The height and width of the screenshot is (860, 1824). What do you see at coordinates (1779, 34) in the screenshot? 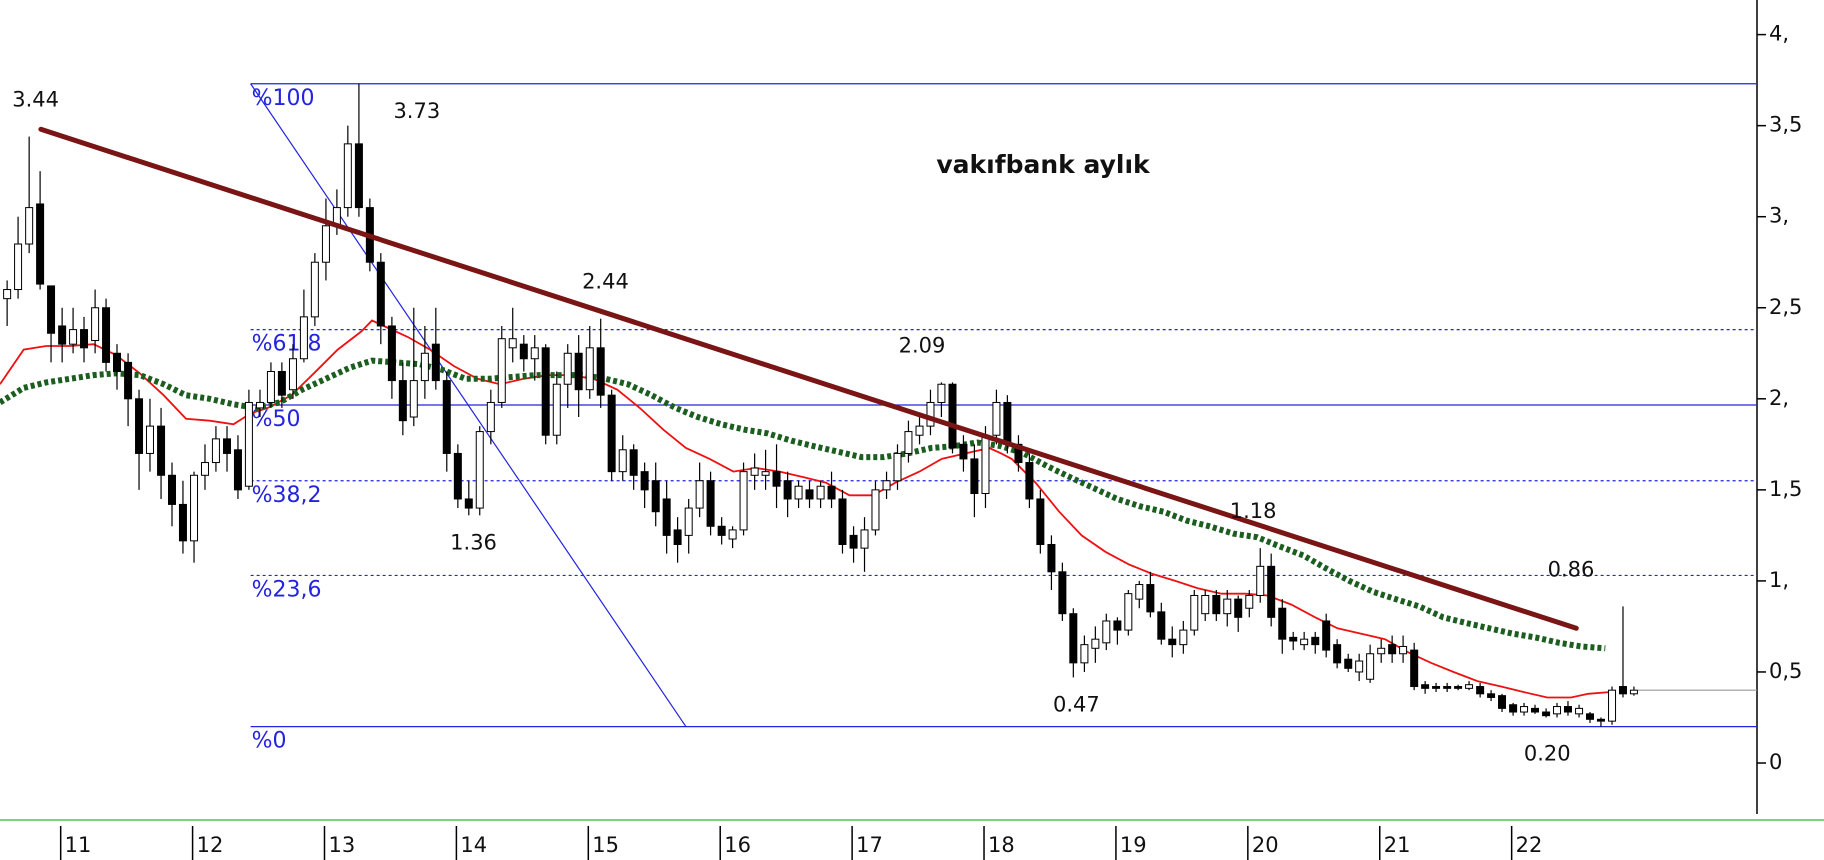
I see `y-tick-label: 4,` at bounding box center [1779, 34].